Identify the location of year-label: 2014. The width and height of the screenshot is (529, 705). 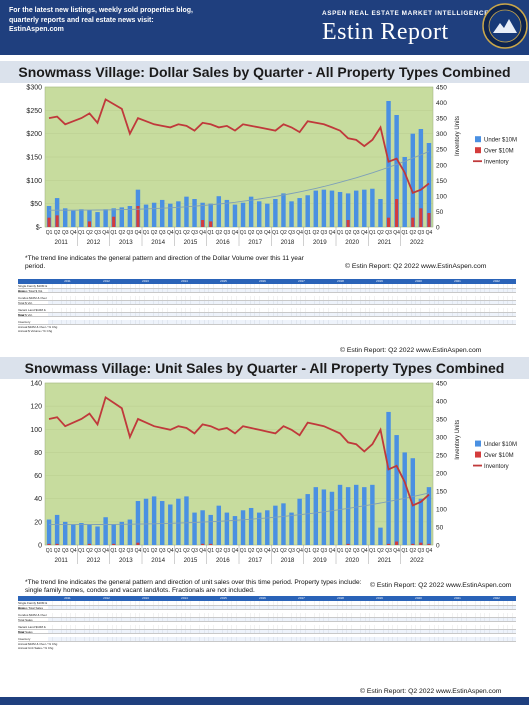
(158, 560).